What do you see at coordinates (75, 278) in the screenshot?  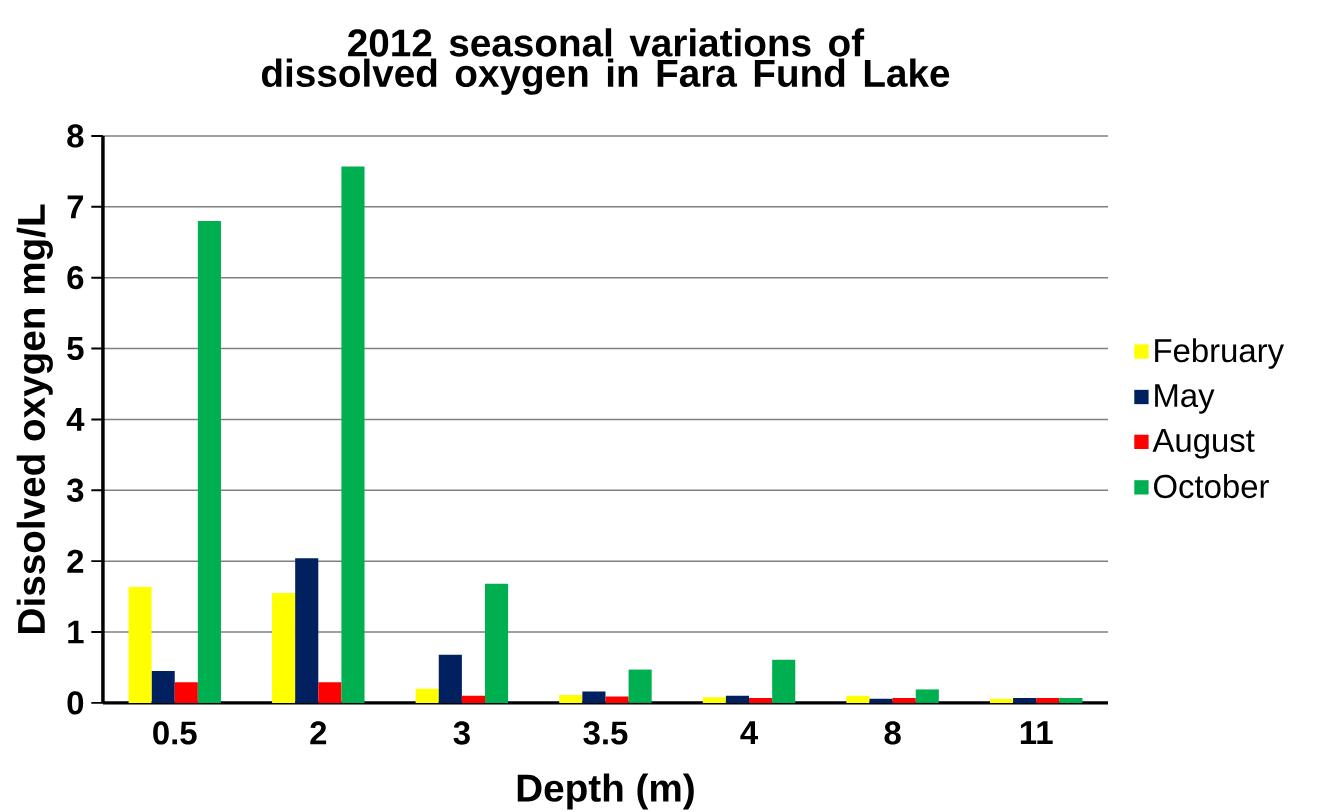 I see `y-tick-label: 6` at bounding box center [75, 278].